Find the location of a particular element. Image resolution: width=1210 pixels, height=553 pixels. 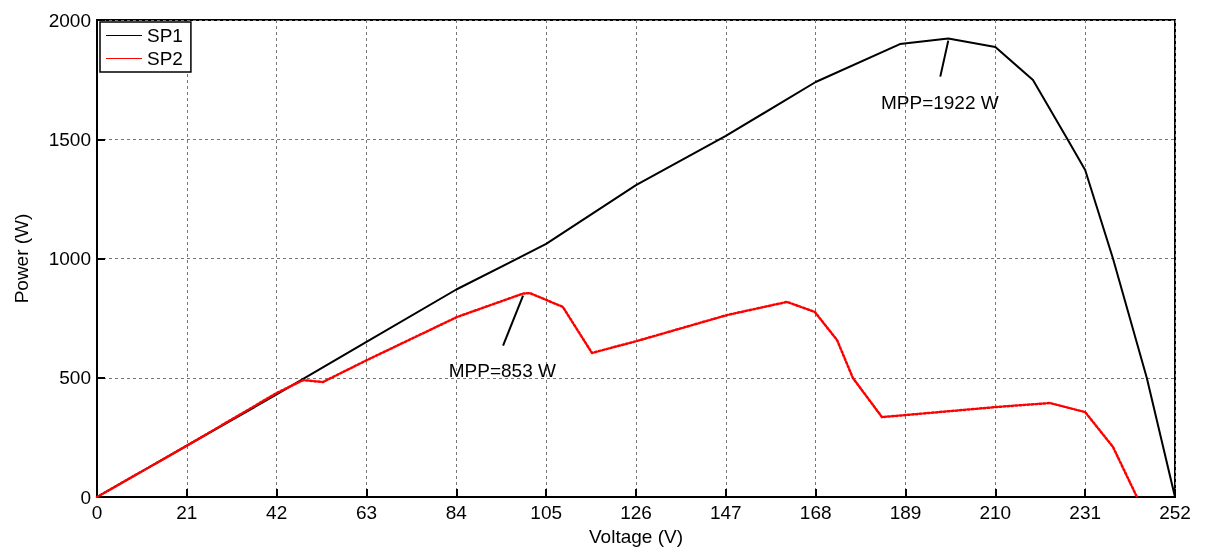

x-tick-label: 210 is located at coordinates (995, 512).